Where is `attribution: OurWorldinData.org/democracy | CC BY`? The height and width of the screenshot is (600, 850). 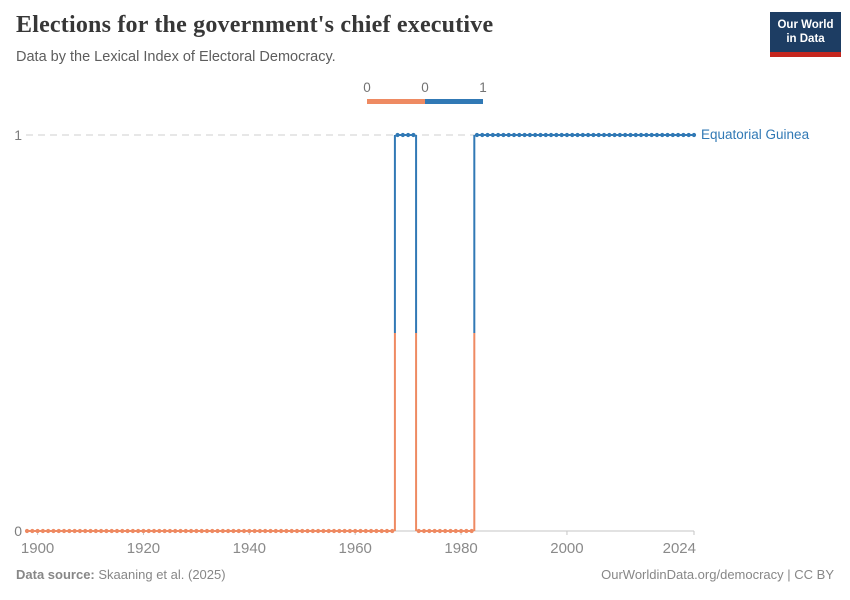
attribution: OurWorldinData.org/democracy | CC BY is located at coordinates (717, 574).